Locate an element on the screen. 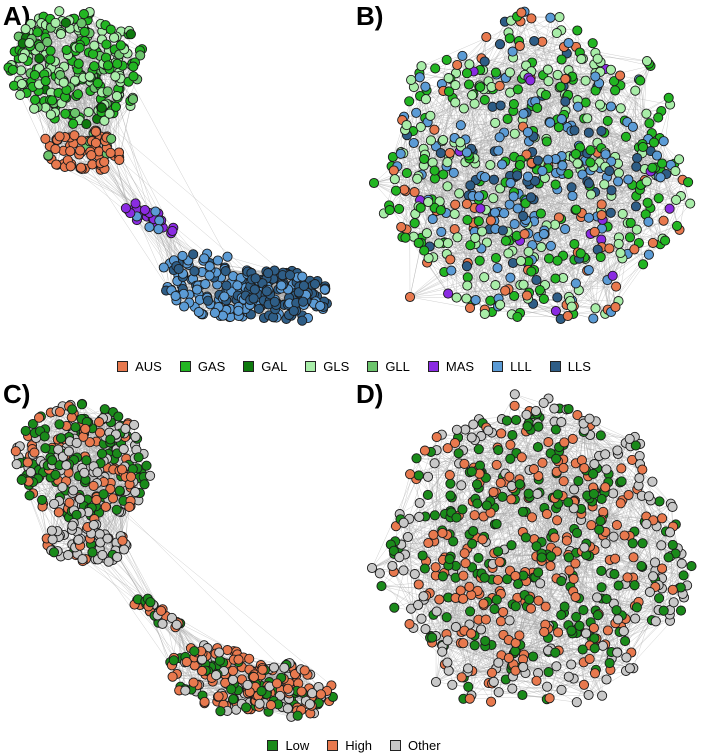 The width and height of the screenshot is (708, 754). legend-label: Other is located at coordinates (424, 745).